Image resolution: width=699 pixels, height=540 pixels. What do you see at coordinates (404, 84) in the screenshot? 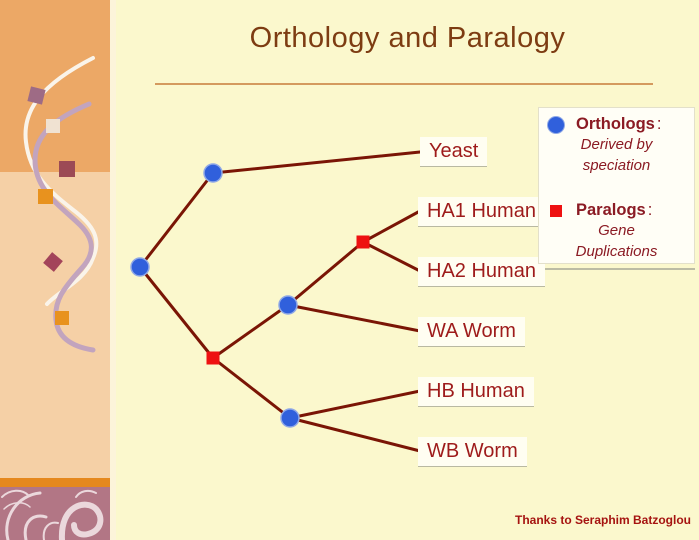
I see `title-divider` at bounding box center [404, 84].